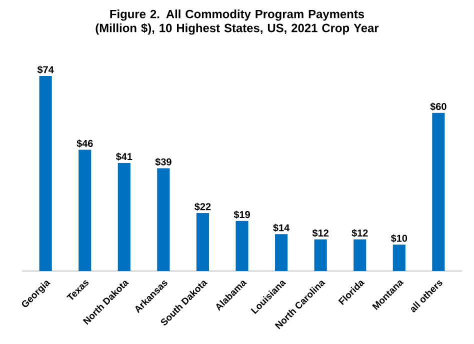  Describe the element at coordinates (45, 70) in the screenshot. I see `data-label: $74` at that location.